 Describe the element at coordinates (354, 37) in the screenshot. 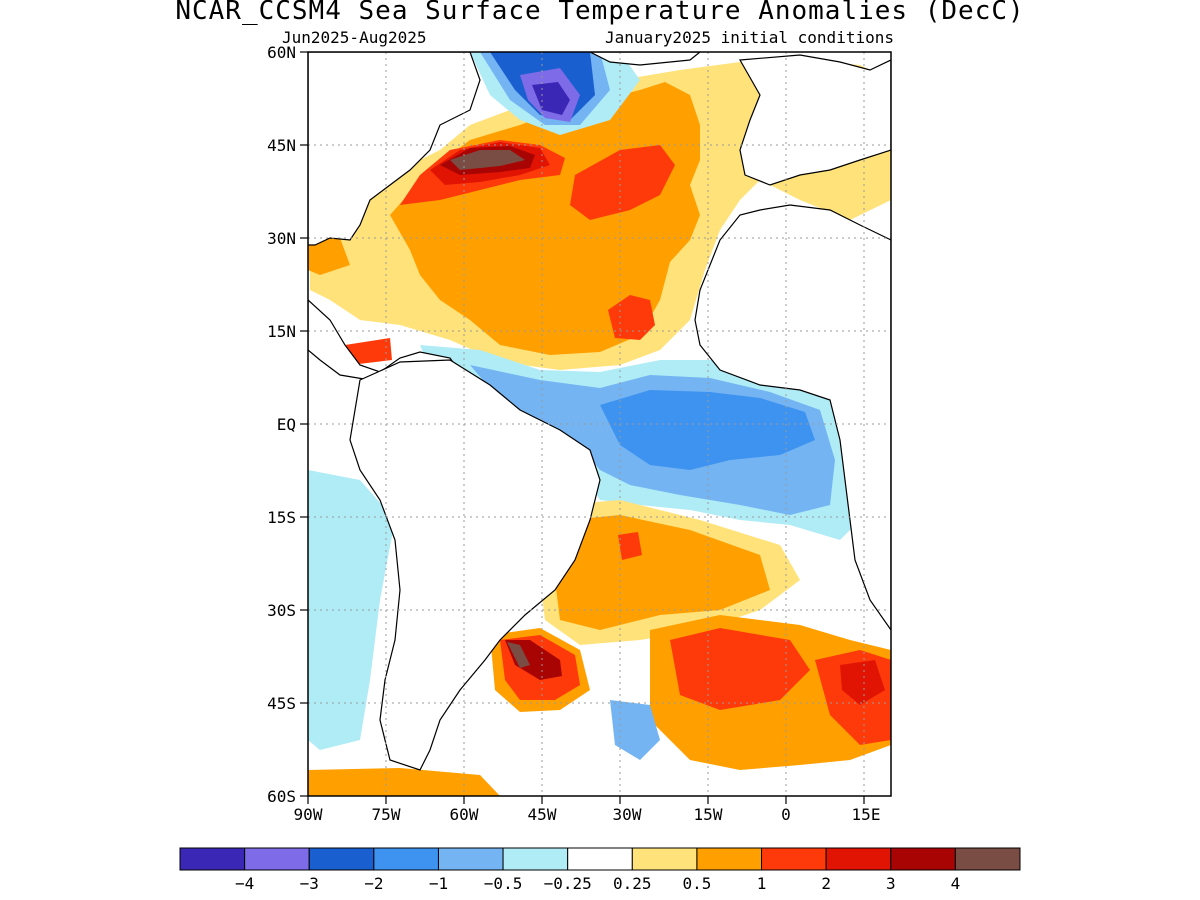

I see `season-label: Jun2025-Aug2025` at that location.